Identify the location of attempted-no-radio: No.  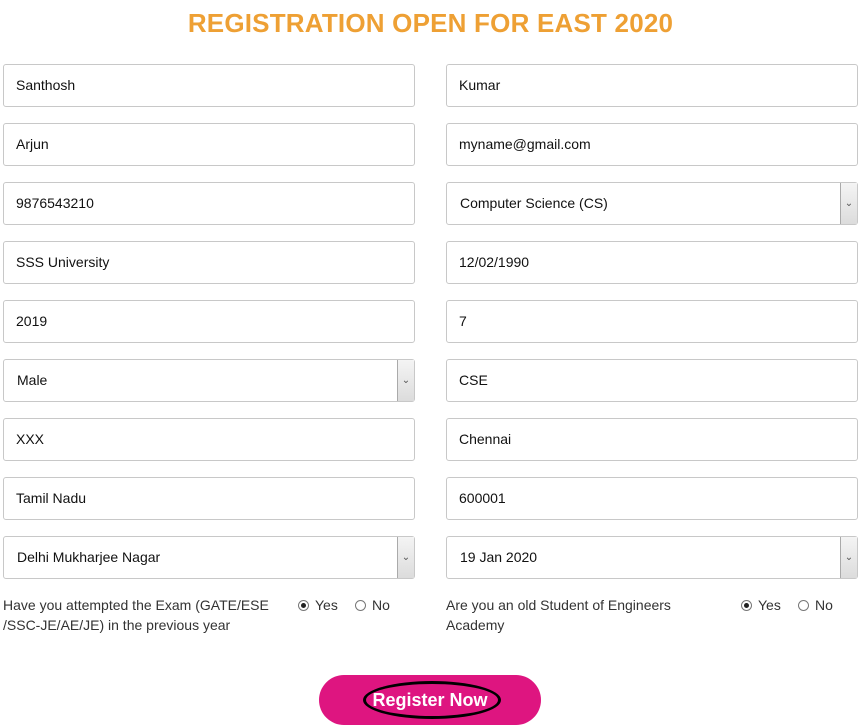
(372, 605).